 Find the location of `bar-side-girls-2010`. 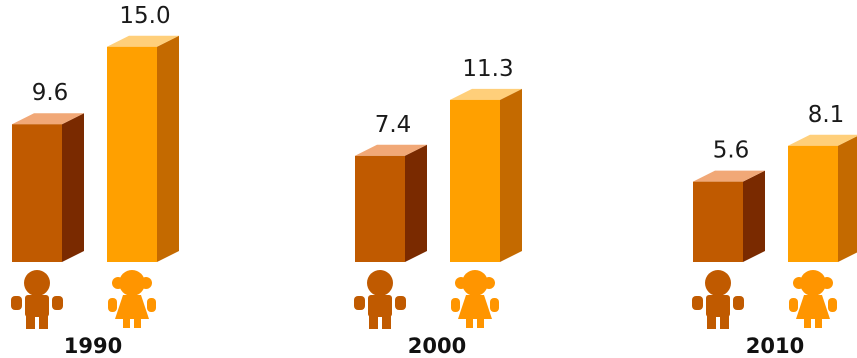

bar-side-girls-2010 is located at coordinates (847, 199).